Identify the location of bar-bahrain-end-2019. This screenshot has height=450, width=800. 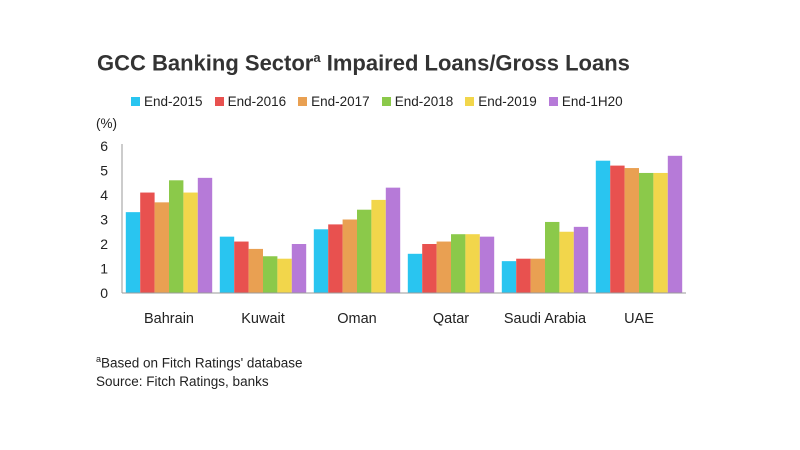
(190, 242).